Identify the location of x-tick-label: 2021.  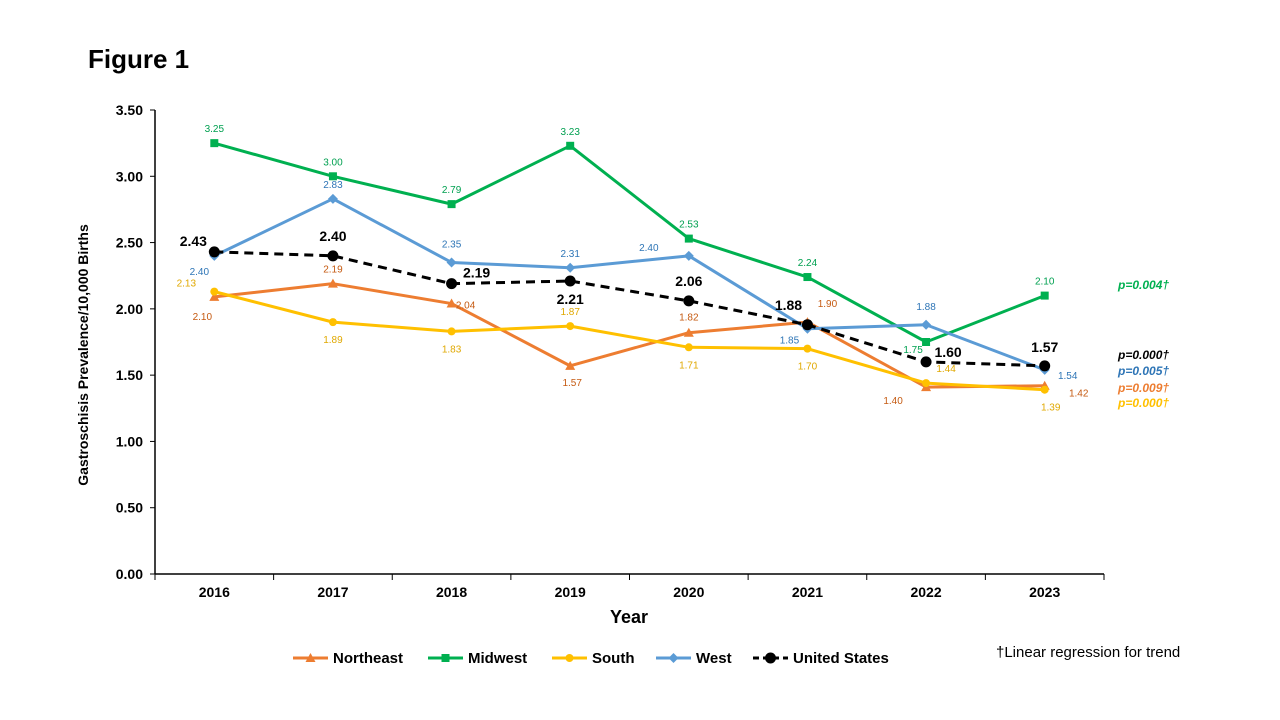
(807, 592).